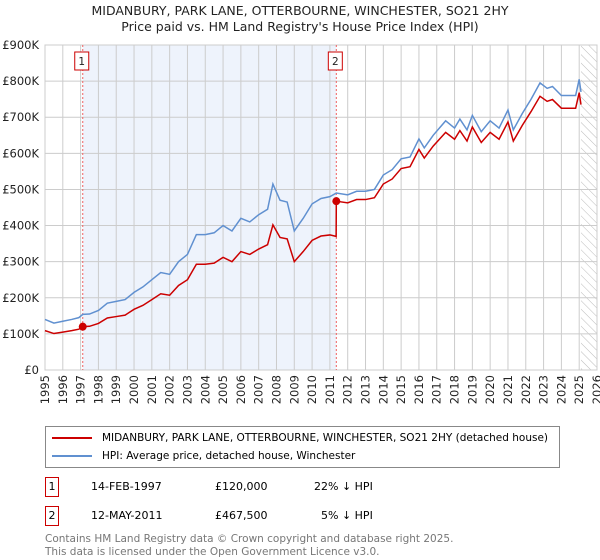 This screenshot has width=600, height=560. I want to click on x-tick-label: 2009, so click(294, 389).